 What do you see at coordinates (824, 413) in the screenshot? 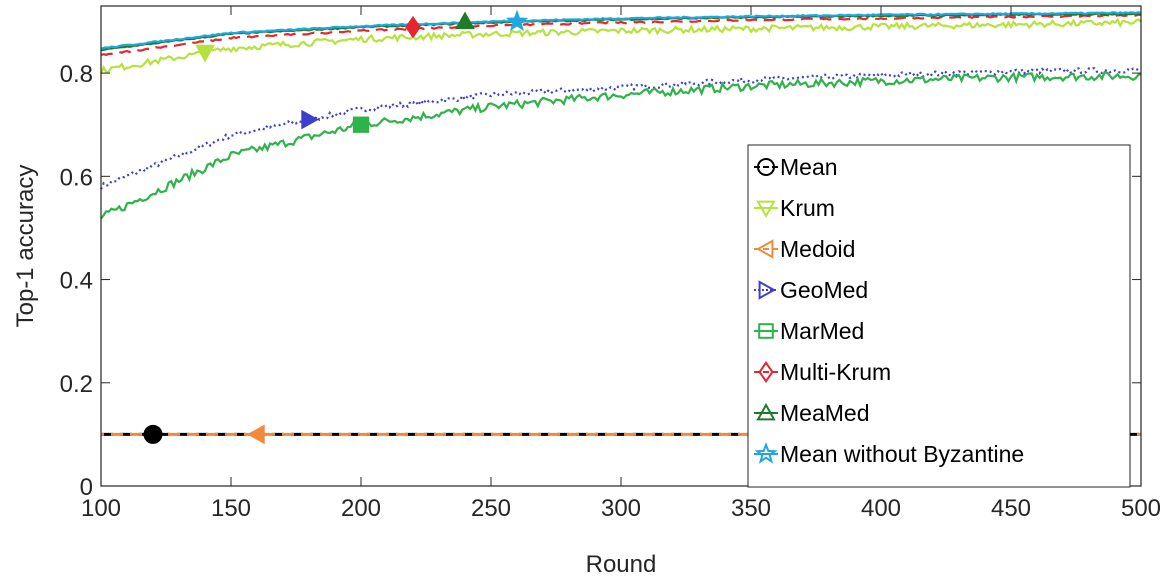
I see `legend-label: MeaMed` at bounding box center [824, 413].